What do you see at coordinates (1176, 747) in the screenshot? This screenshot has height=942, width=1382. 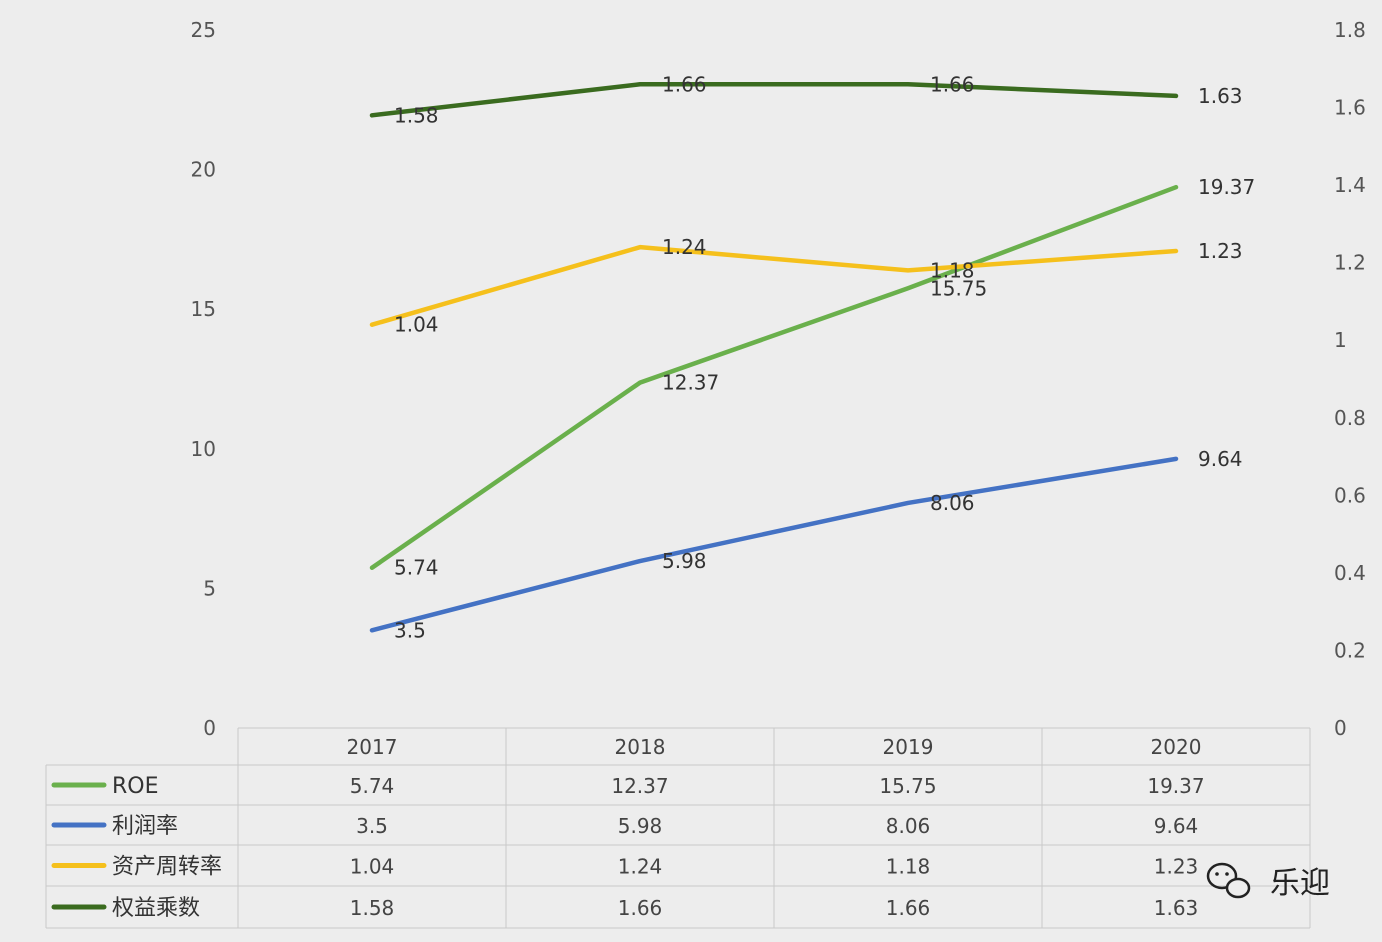 I see `x-category-label: 2020` at bounding box center [1176, 747].